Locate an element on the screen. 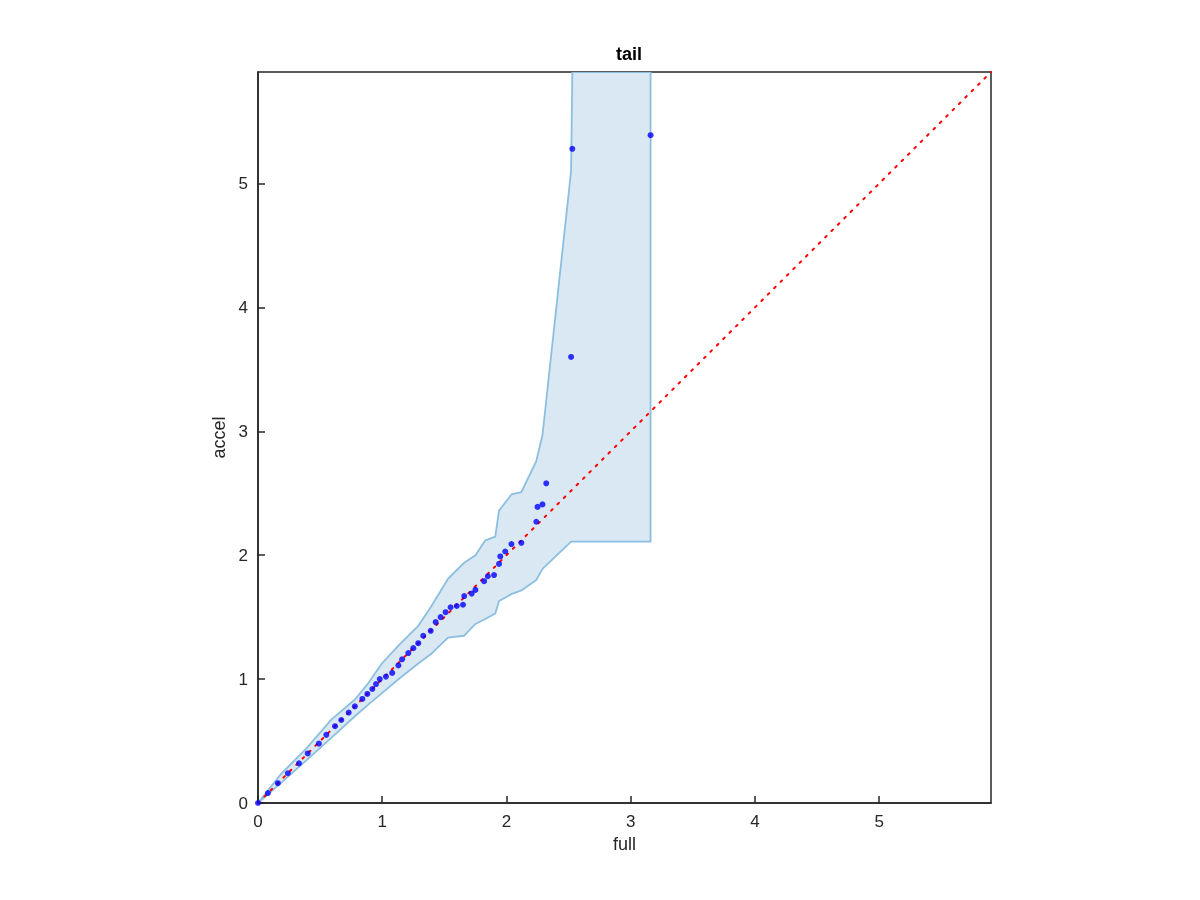 Image resolution: width=1200 pixels, height=900 pixels. chart-title: tail is located at coordinates (629, 54).